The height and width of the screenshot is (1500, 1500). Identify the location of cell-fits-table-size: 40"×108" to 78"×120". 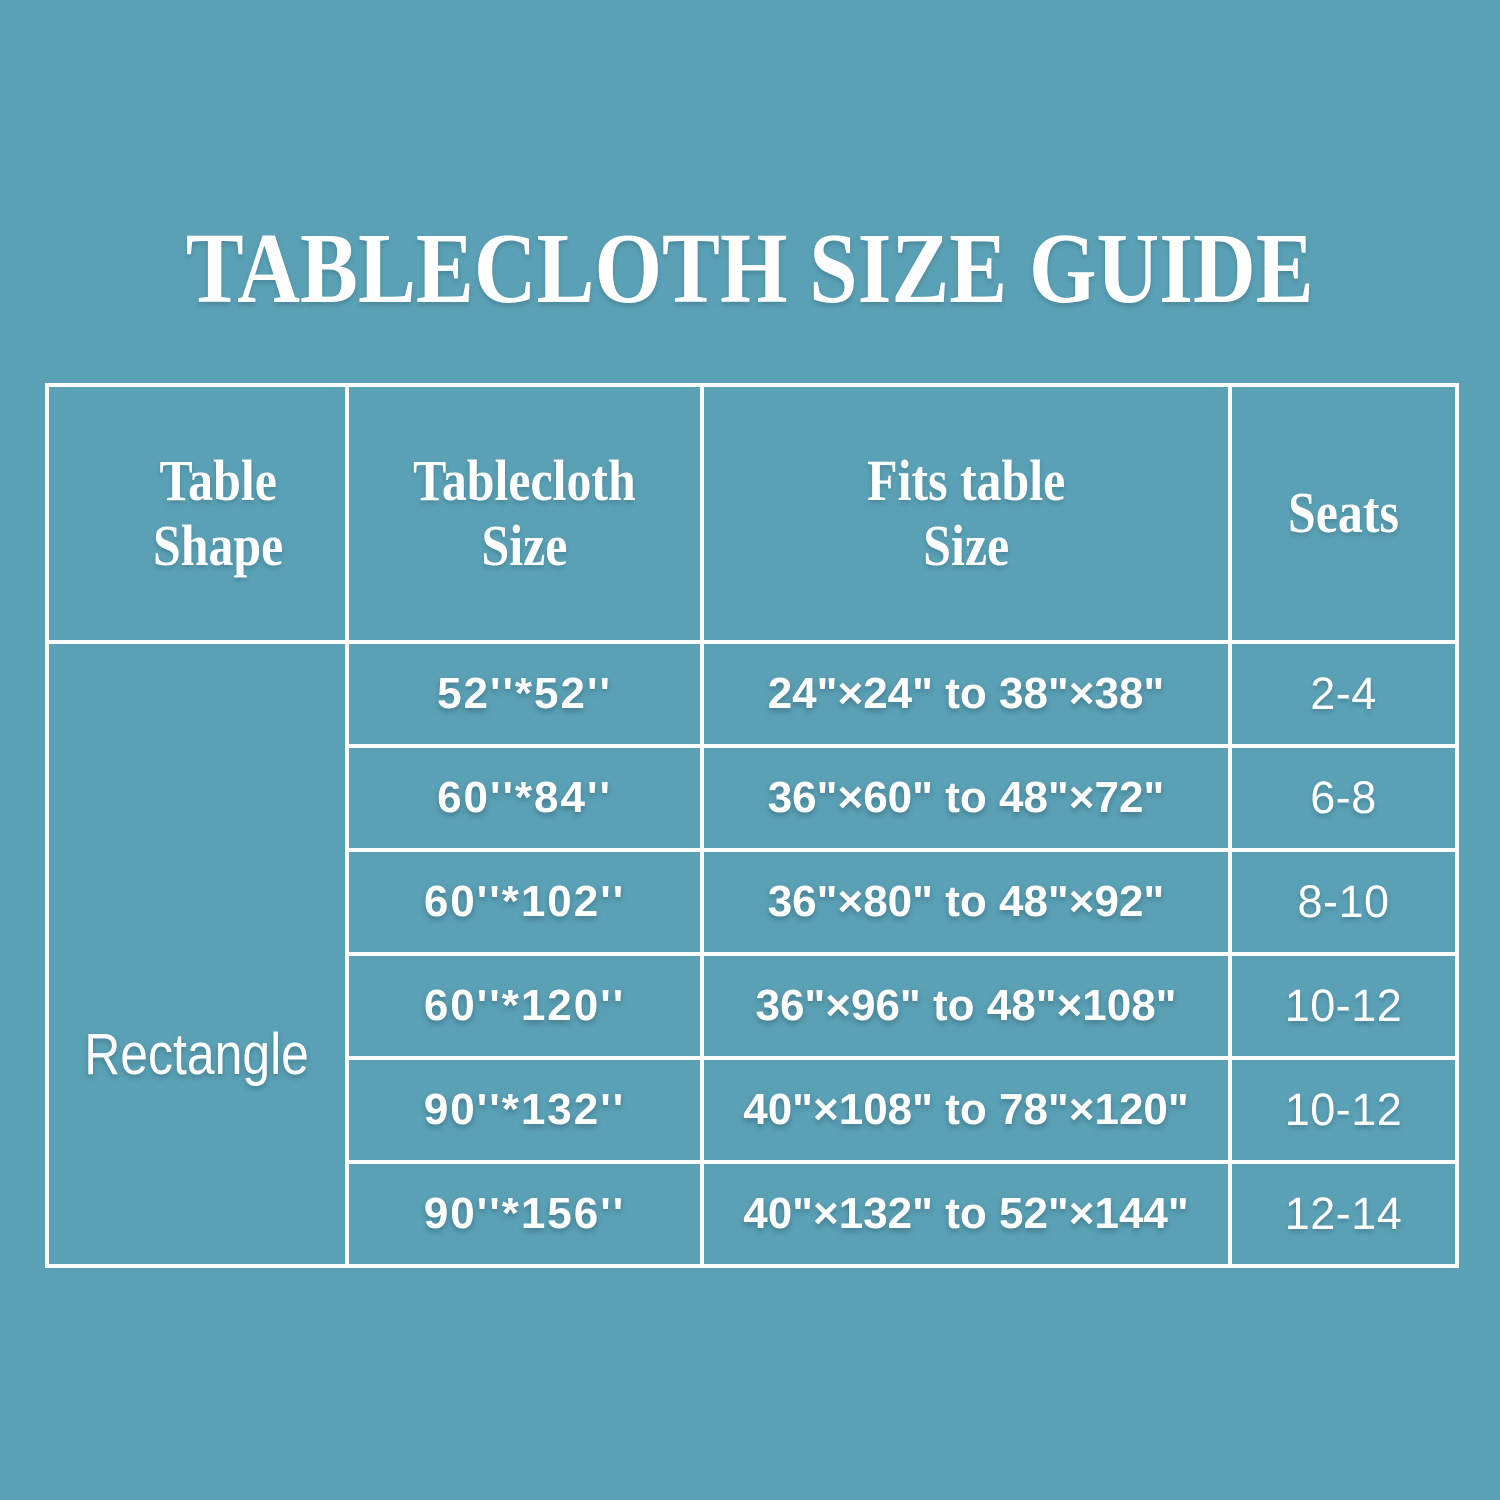
(966, 1110).